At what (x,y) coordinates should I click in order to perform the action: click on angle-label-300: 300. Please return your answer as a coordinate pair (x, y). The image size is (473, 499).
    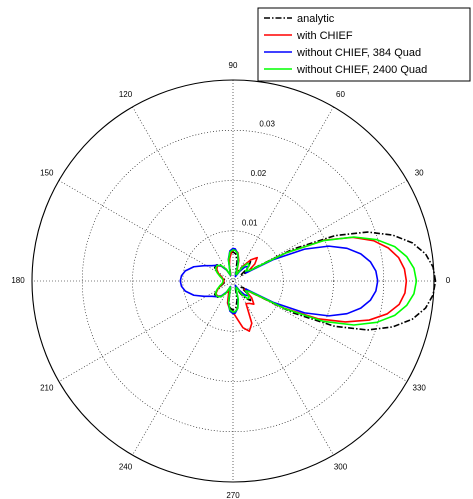
    Looking at the image, I should click on (341, 466).